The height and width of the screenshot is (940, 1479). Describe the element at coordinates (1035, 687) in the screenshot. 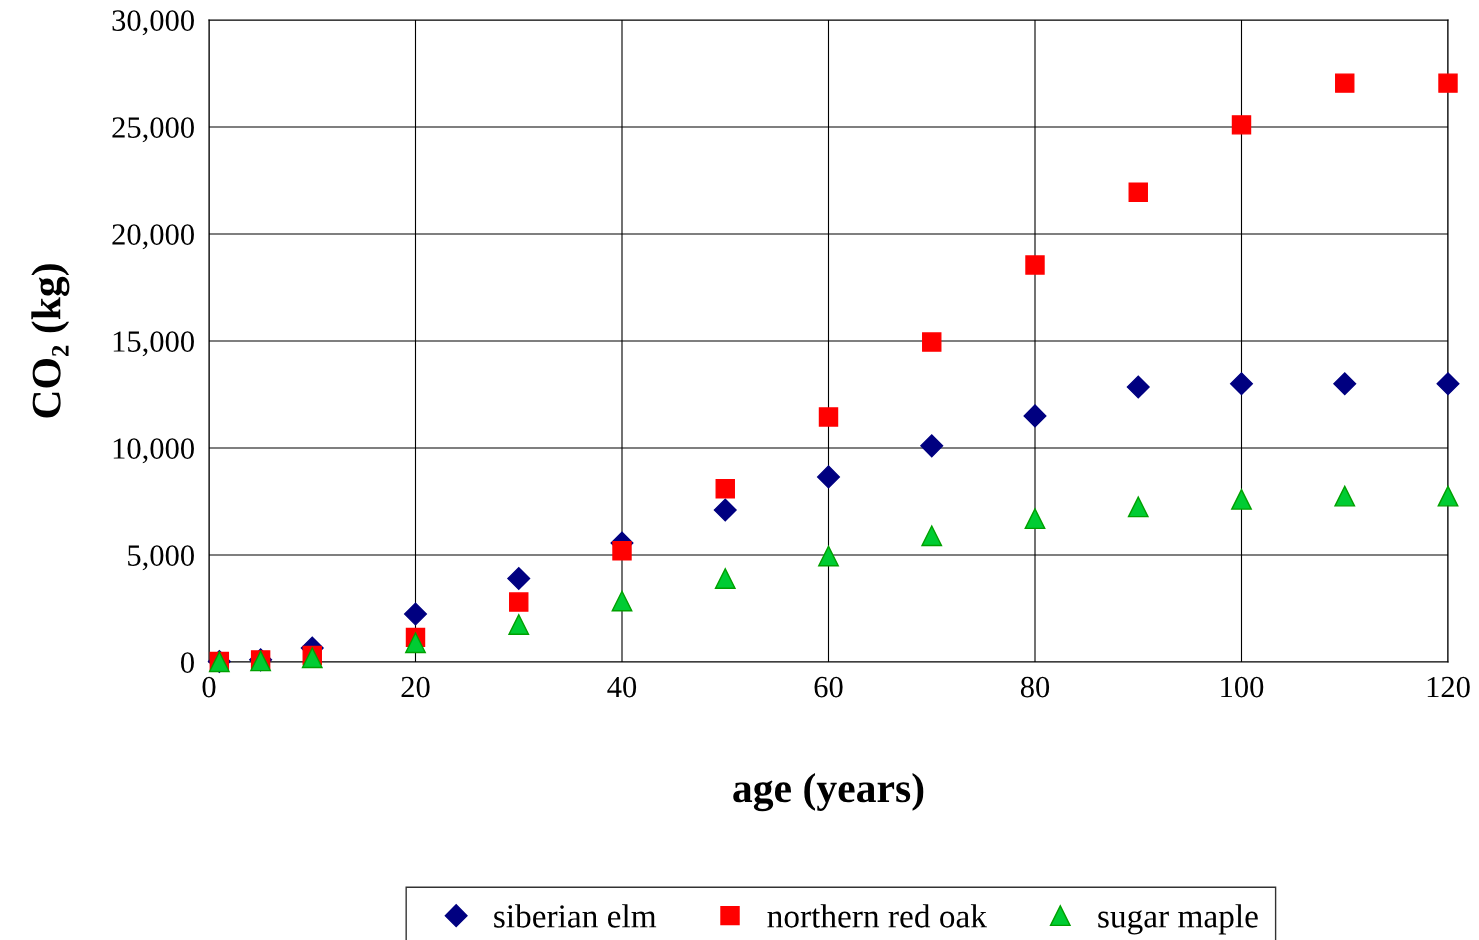

I see `x-tick-label: 80` at that location.